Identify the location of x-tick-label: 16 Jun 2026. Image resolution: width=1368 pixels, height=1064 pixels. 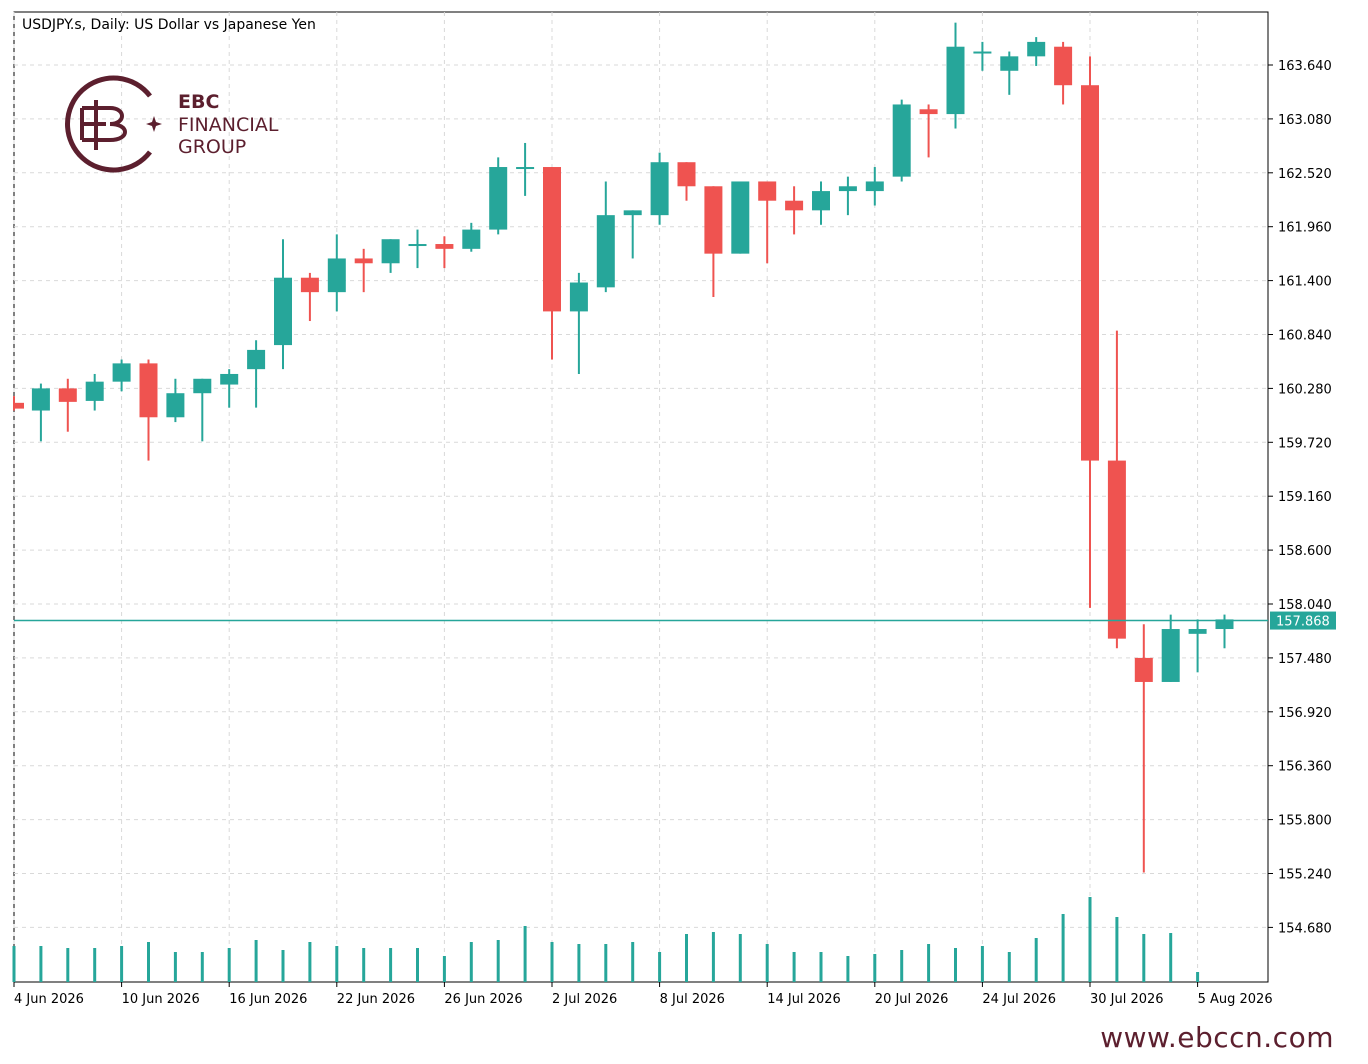
(268, 999).